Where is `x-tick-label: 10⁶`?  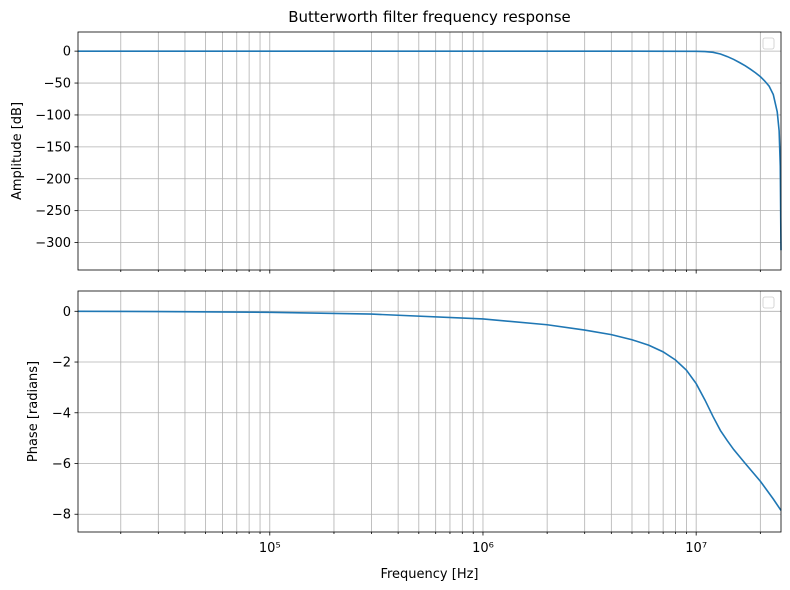 x-tick-label: 10⁶ is located at coordinates (483, 548).